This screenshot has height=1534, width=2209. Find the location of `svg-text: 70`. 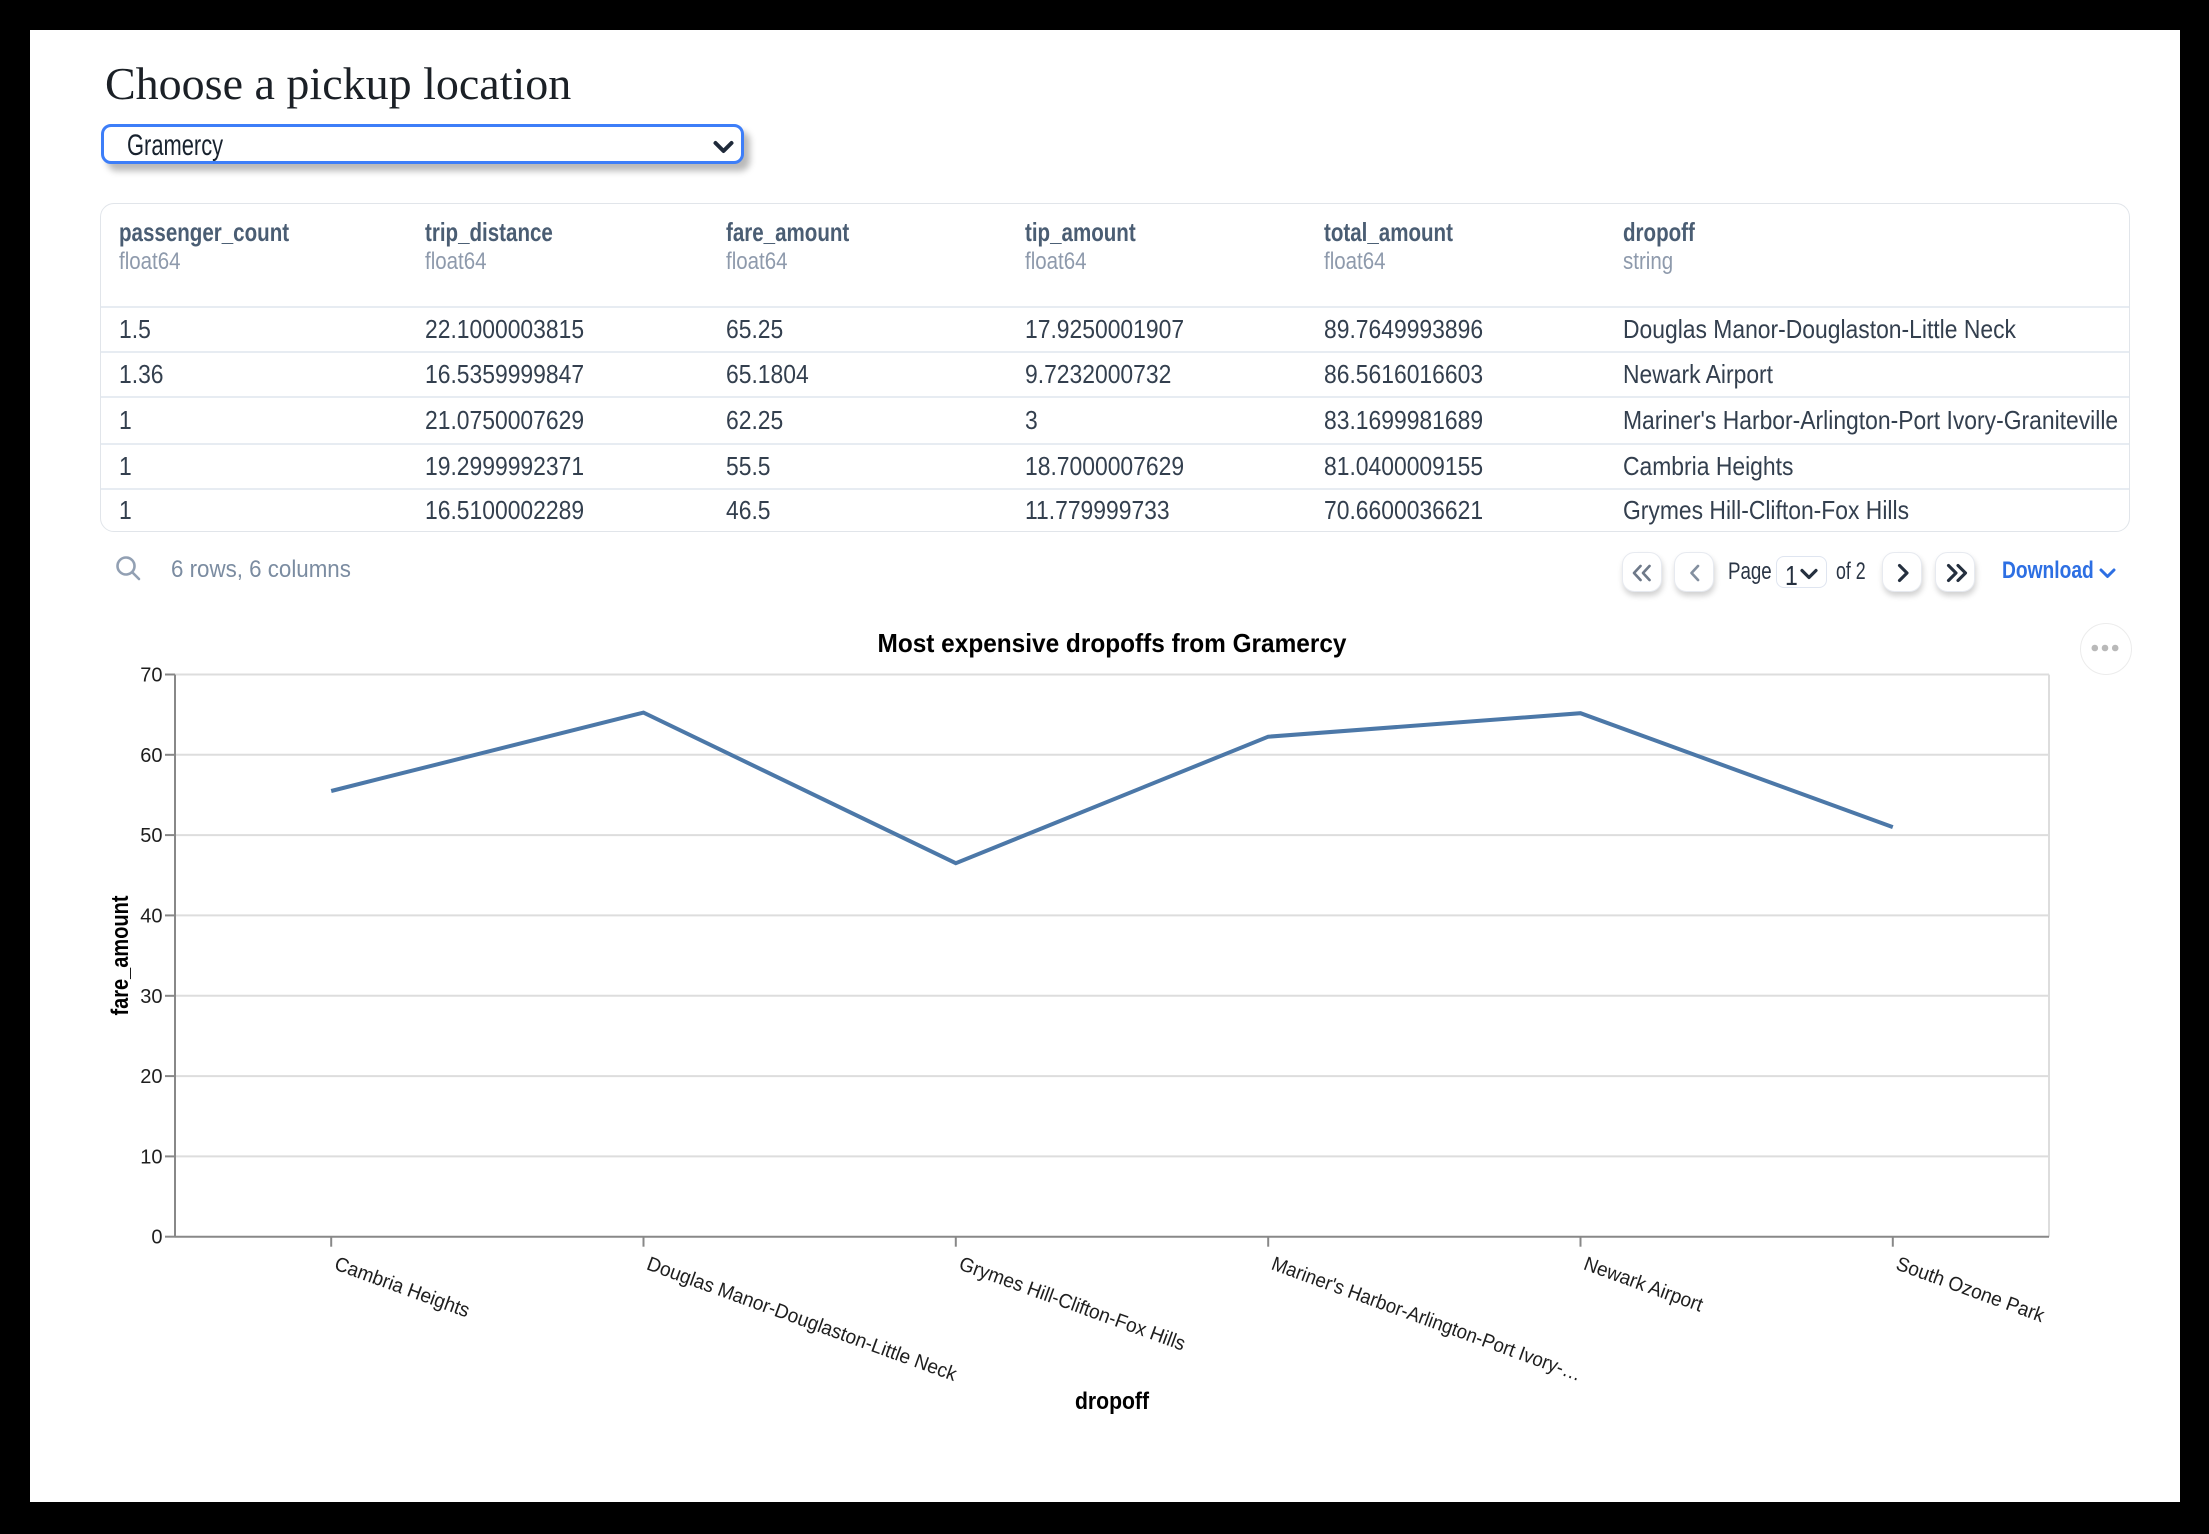

svg-text: 70 is located at coordinates (151, 676).